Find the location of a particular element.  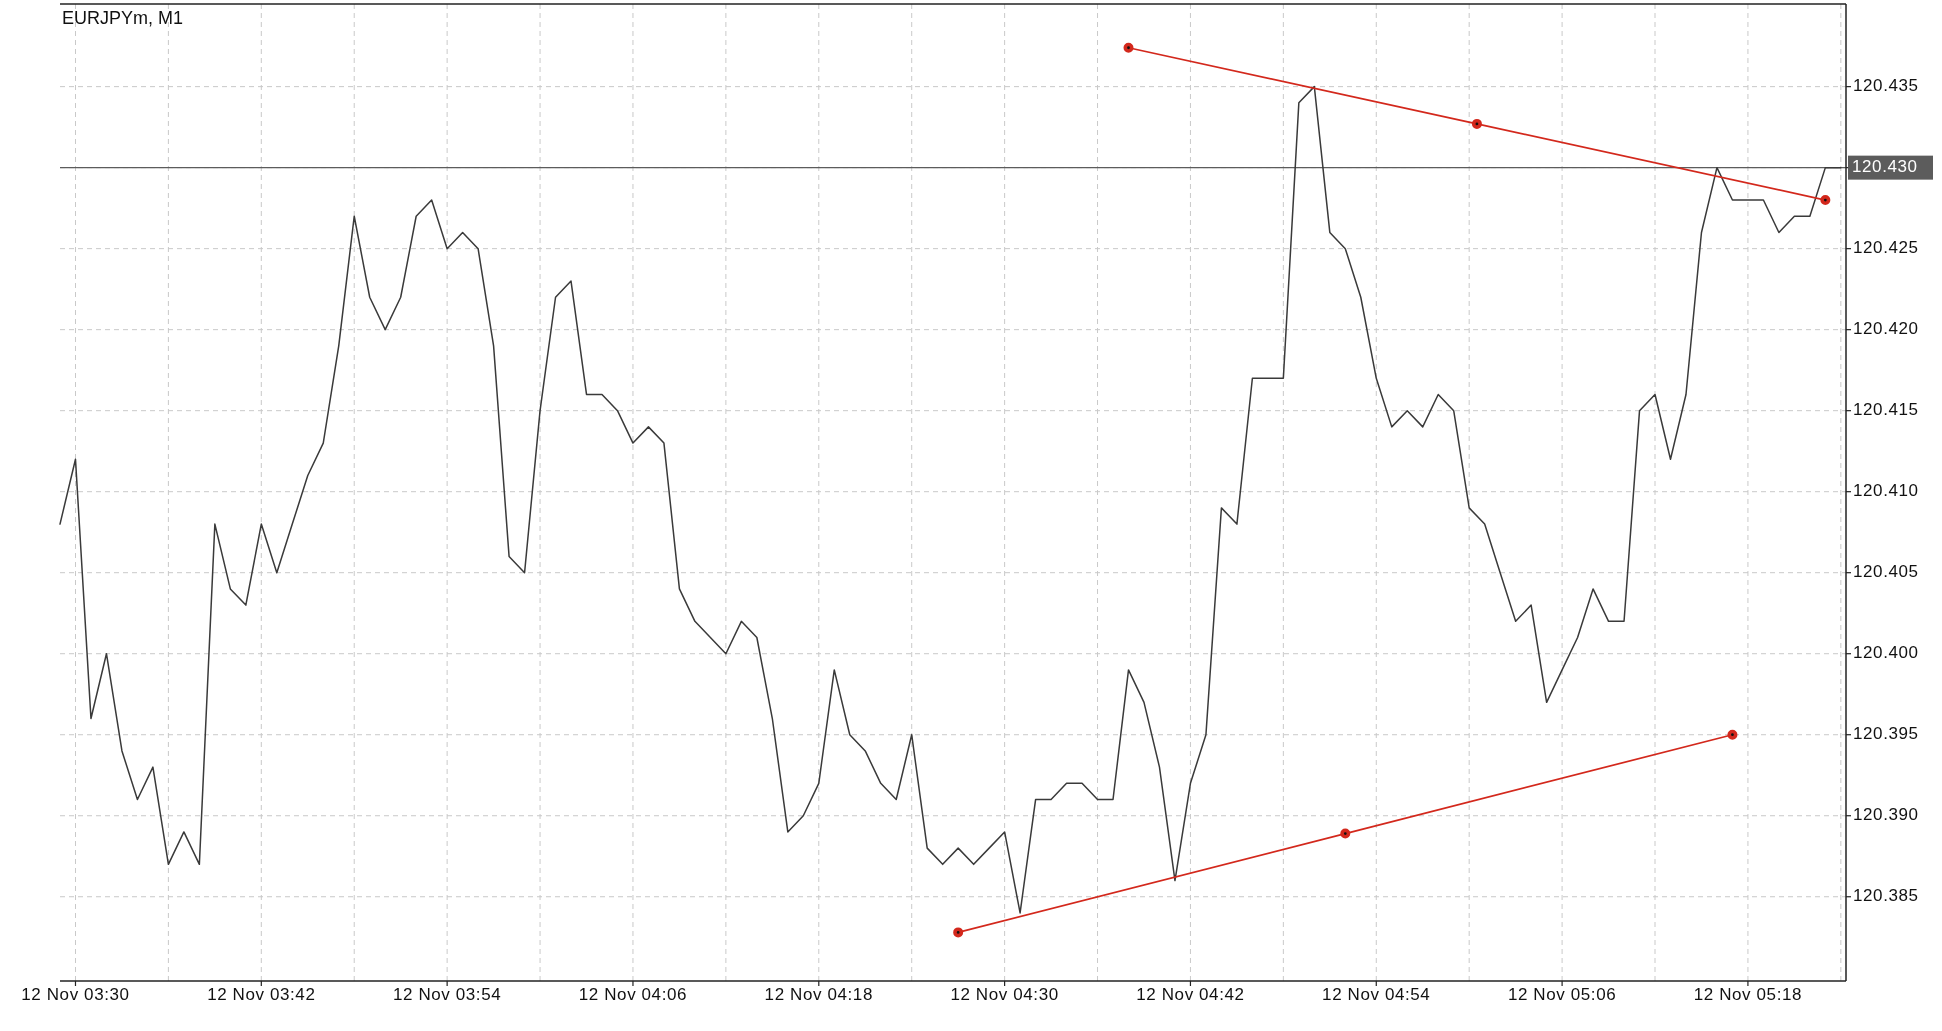

x-tick-label: 12 Nov 03:30 is located at coordinates (75, 995).